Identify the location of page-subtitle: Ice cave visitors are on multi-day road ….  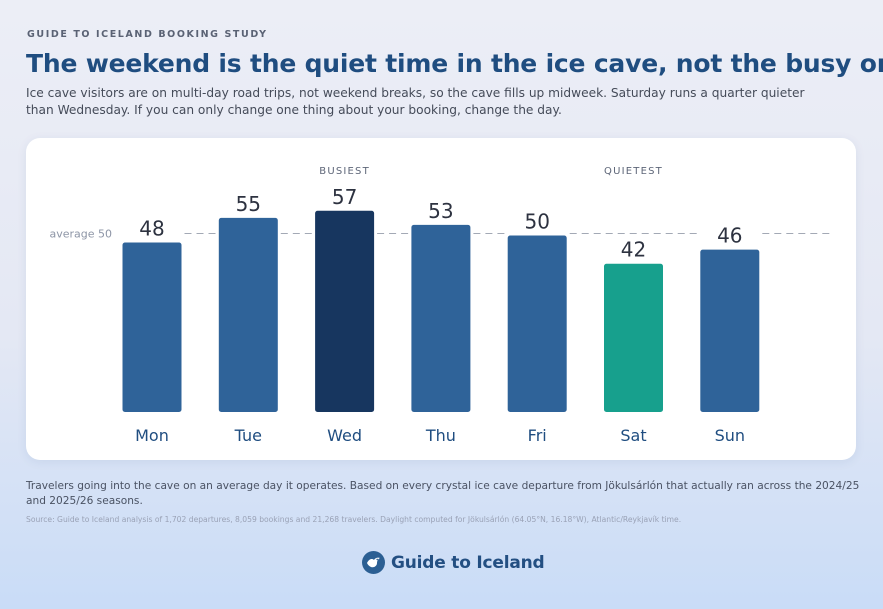
(415, 101).